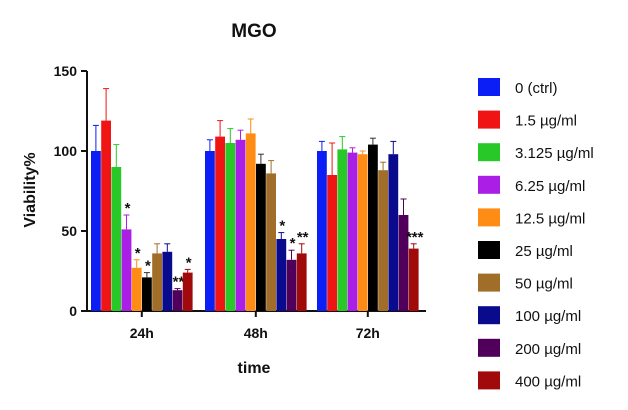  Describe the element at coordinates (548, 381) in the screenshot. I see `legend-label-9: 400 µg/ml` at that location.